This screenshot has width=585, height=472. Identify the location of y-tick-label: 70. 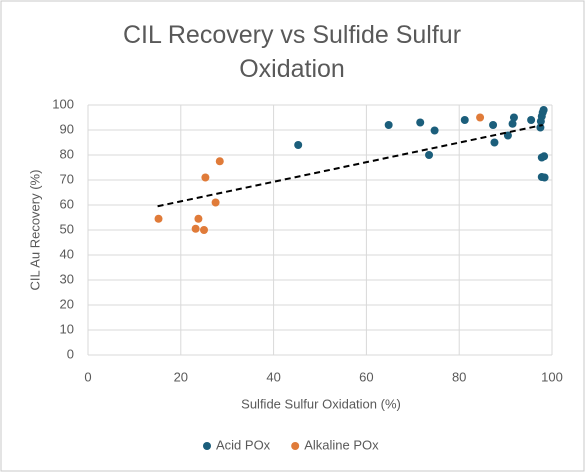
(67, 178).